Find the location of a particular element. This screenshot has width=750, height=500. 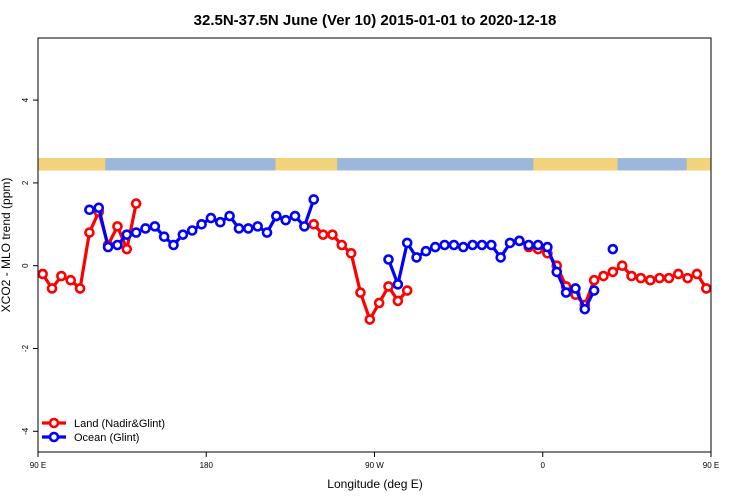

x-tick-label: 0 is located at coordinates (543, 465).